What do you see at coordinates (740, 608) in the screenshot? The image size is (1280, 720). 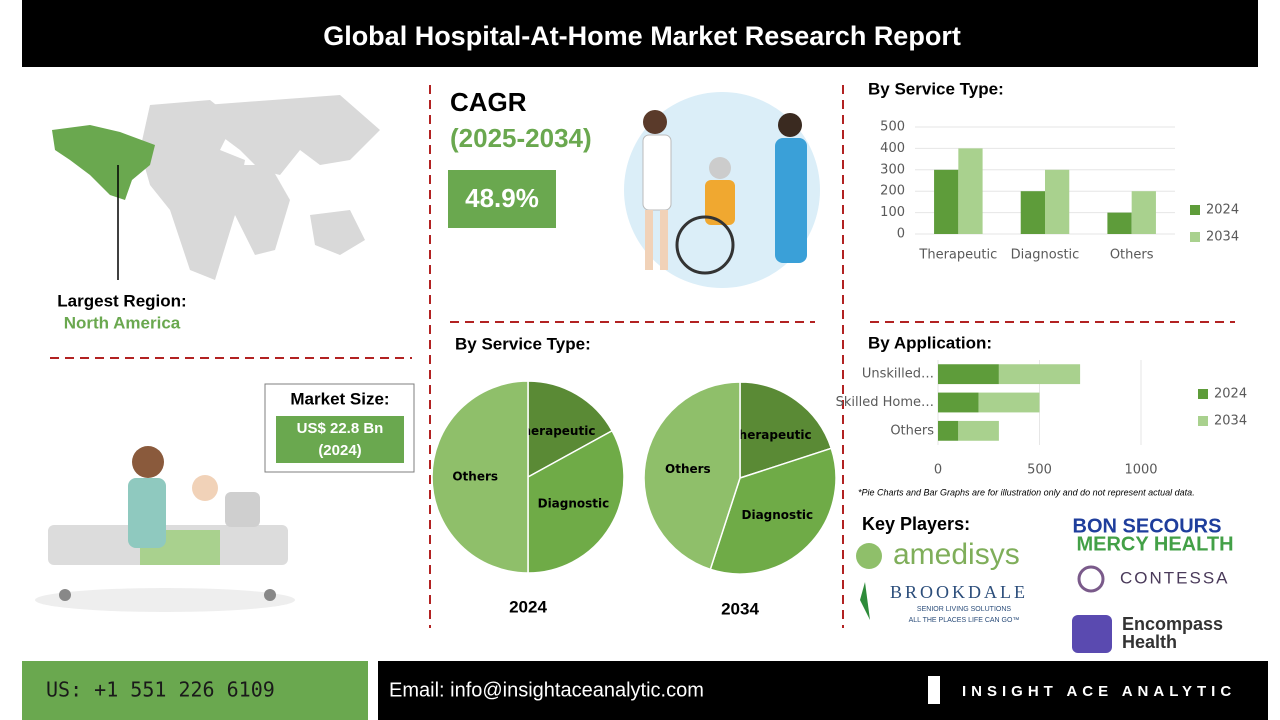 I see `pie-year: 2034` at bounding box center [740, 608].